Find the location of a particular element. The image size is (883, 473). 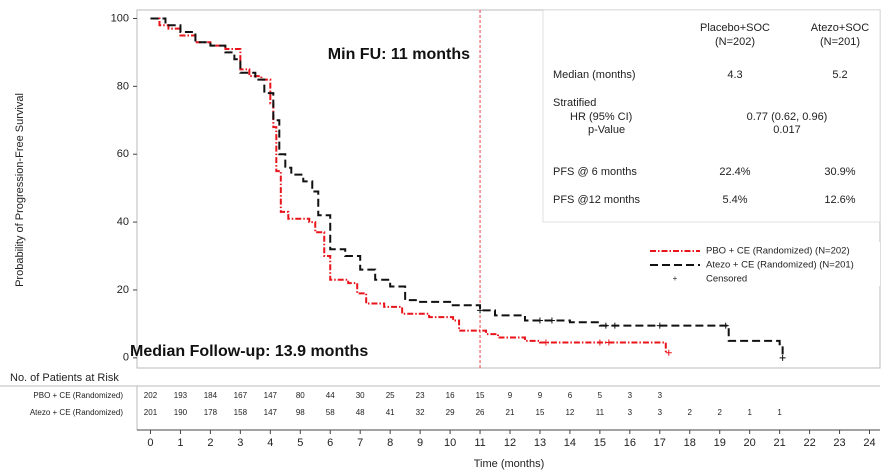

table-header: Placebo+SOC is located at coordinates (735, 28).